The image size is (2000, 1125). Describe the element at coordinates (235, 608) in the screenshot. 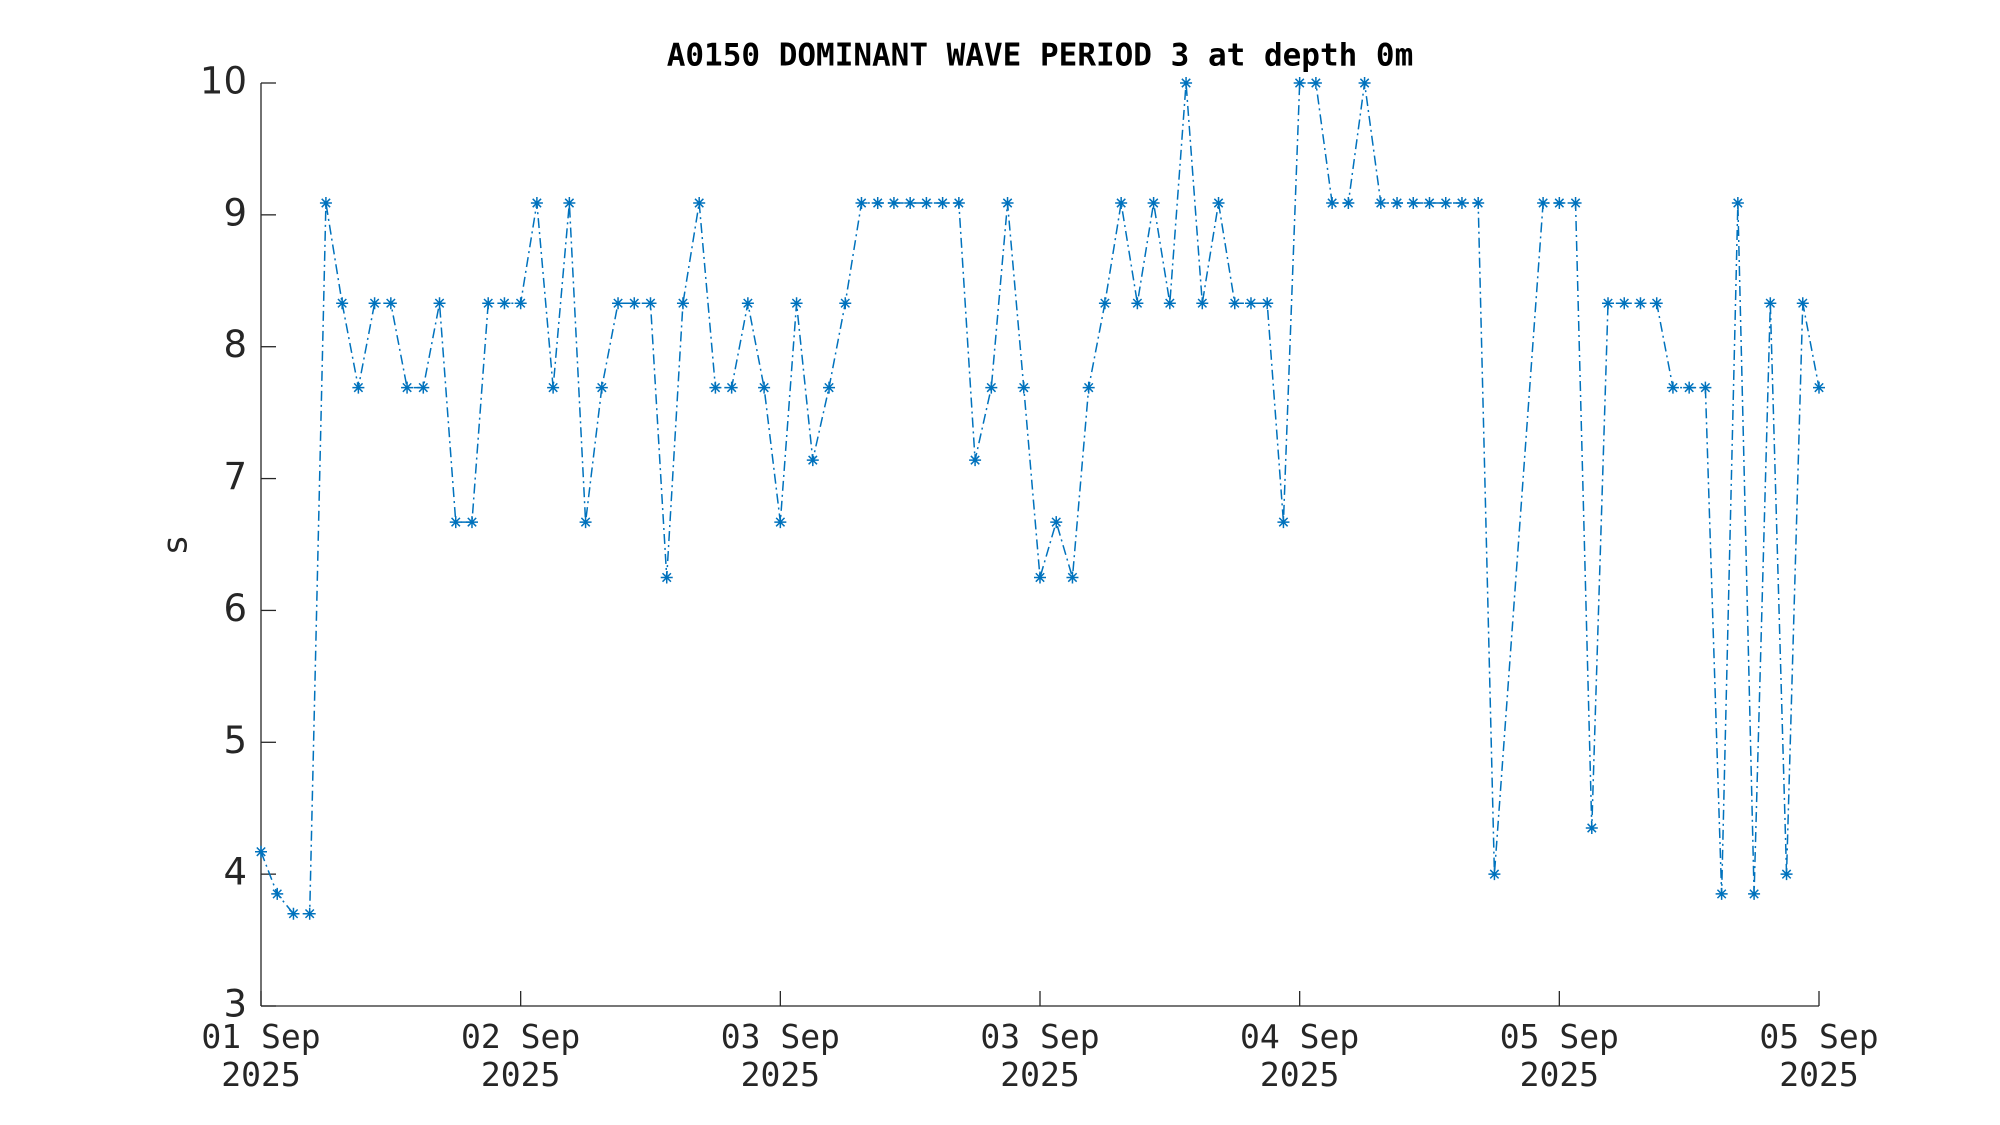

I see `y-tick-label: 6` at that location.